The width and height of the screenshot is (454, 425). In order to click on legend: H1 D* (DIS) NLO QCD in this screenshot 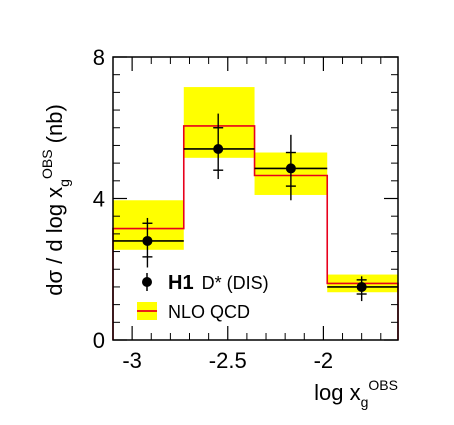, I will do `click(203, 297)`.